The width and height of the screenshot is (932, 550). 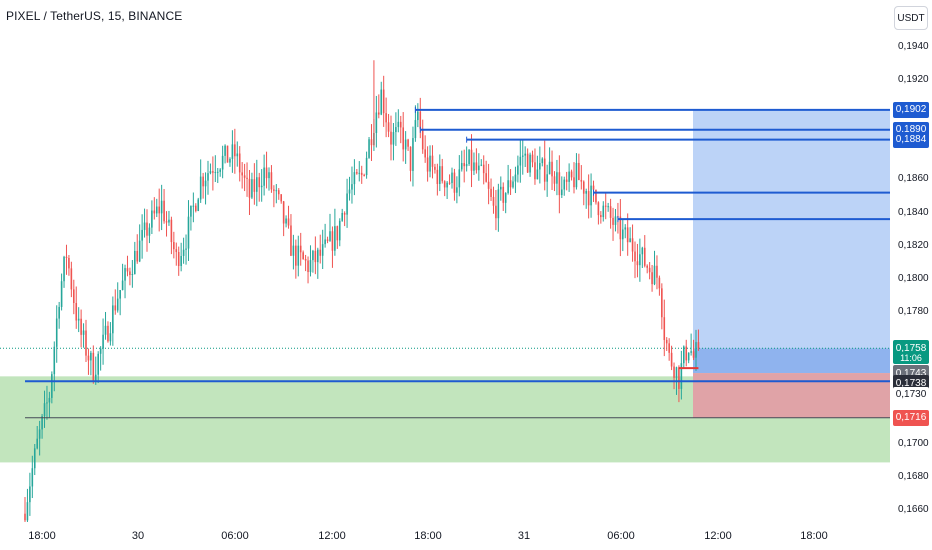 What do you see at coordinates (913, 80) in the screenshot?
I see `price-tick-label: 0,1920` at bounding box center [913, 80].